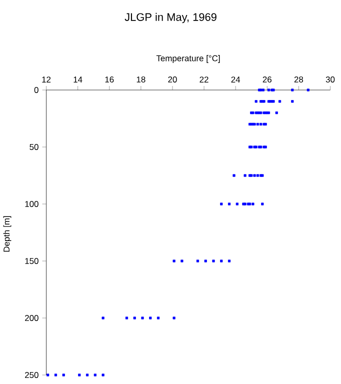 This screenshot has width=341, height=384. I want to click on x-tick-label: 28, so click(298, 79).